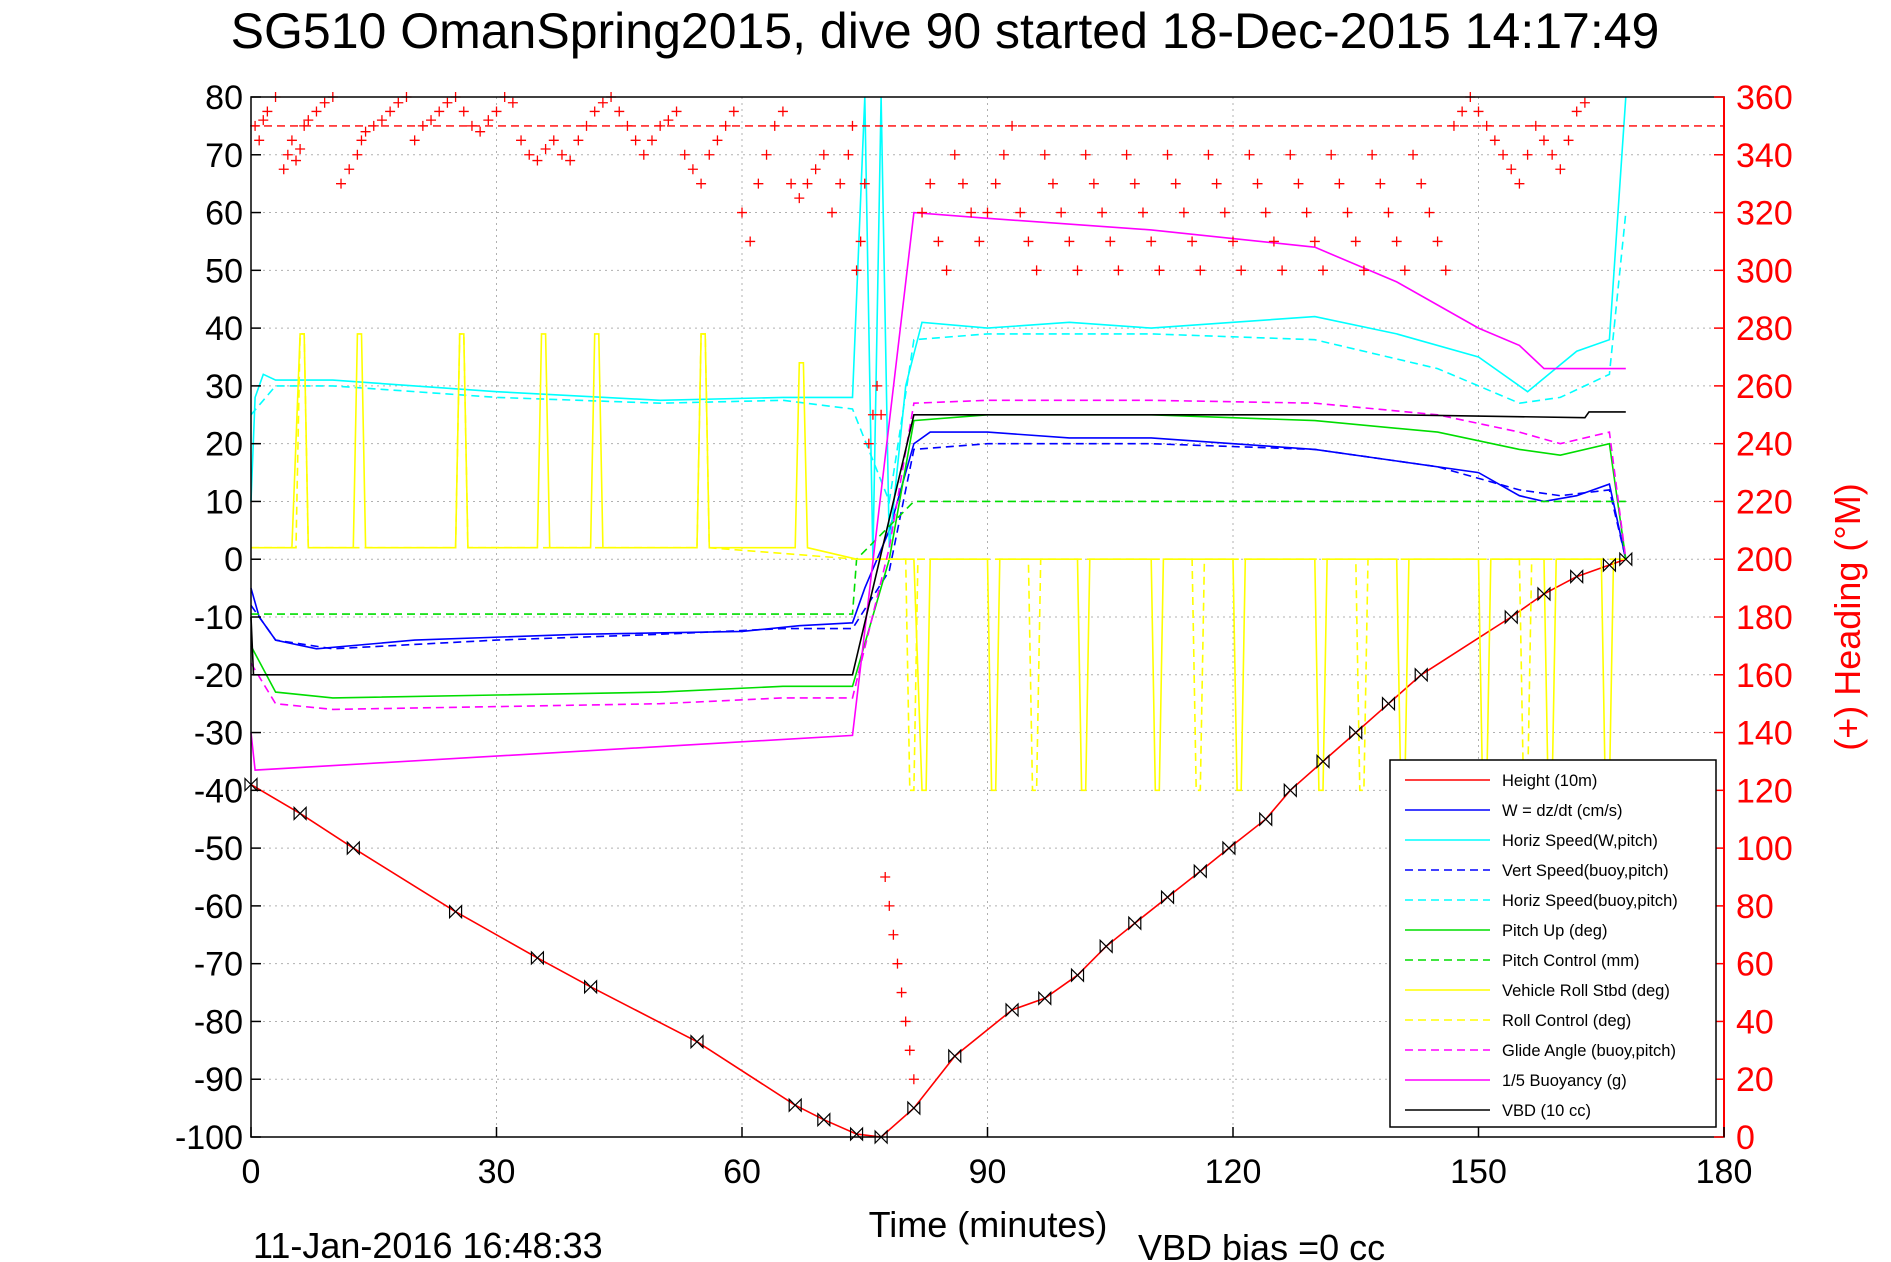 The image size is (1891, 1262). I want to click on y-tick-label: 40, so click(224, 329).